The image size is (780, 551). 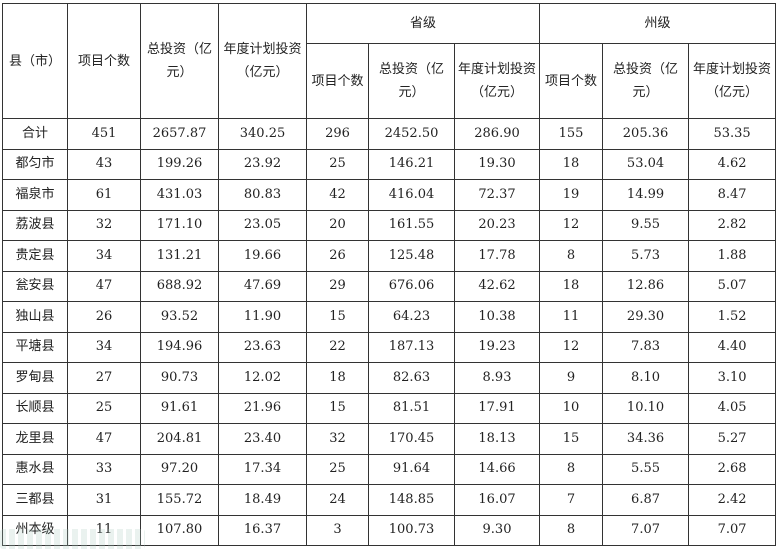 I want to click on cell-provincial-projects: 29, so click(x=337, y=286).